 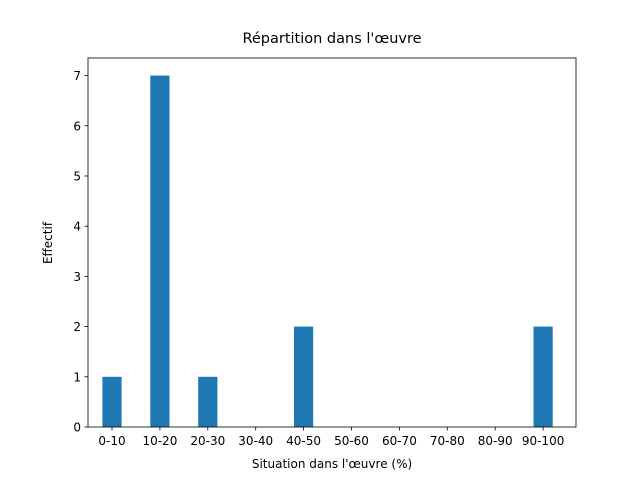 I want to click on x-tick-label: 80-90, so click(x=495, y=441).